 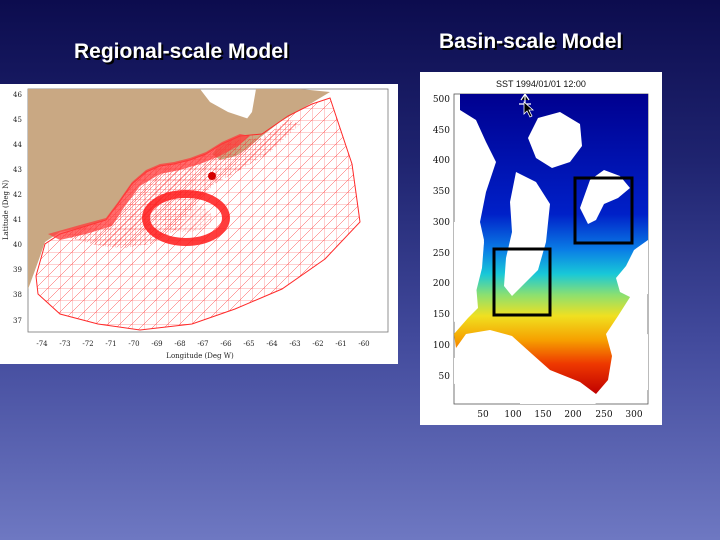 I want to click on basin-y-ticks: 500 450 400 350 300 250 200 150 100 50, so click(x=441, y=238).